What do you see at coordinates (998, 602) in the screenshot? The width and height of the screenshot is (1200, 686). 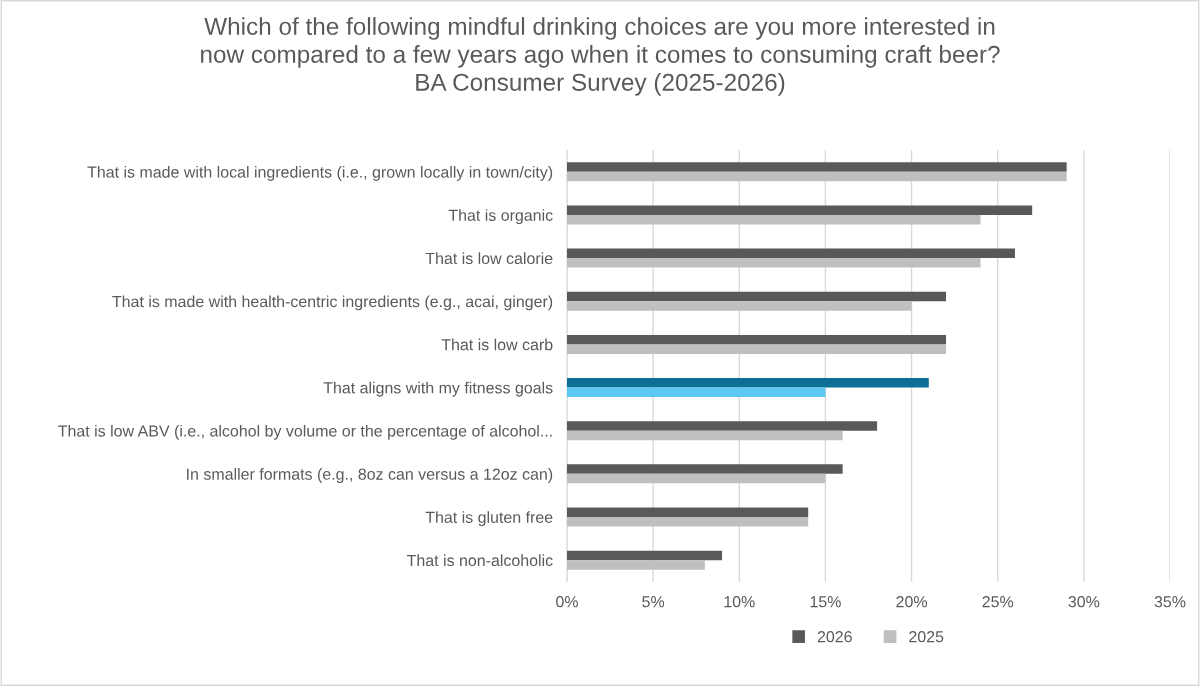 I see `x-tick-label: 25%` at bounding box center [998, 602].